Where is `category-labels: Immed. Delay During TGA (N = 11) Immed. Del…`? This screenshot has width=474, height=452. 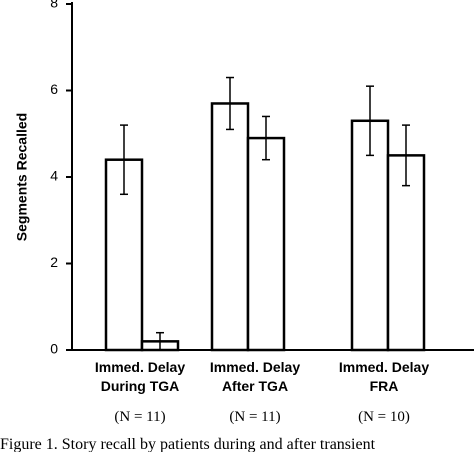
category-labels: Immed. Delay During TGA (N = 11) Immed. Del… is located at coordinates (262, 392).